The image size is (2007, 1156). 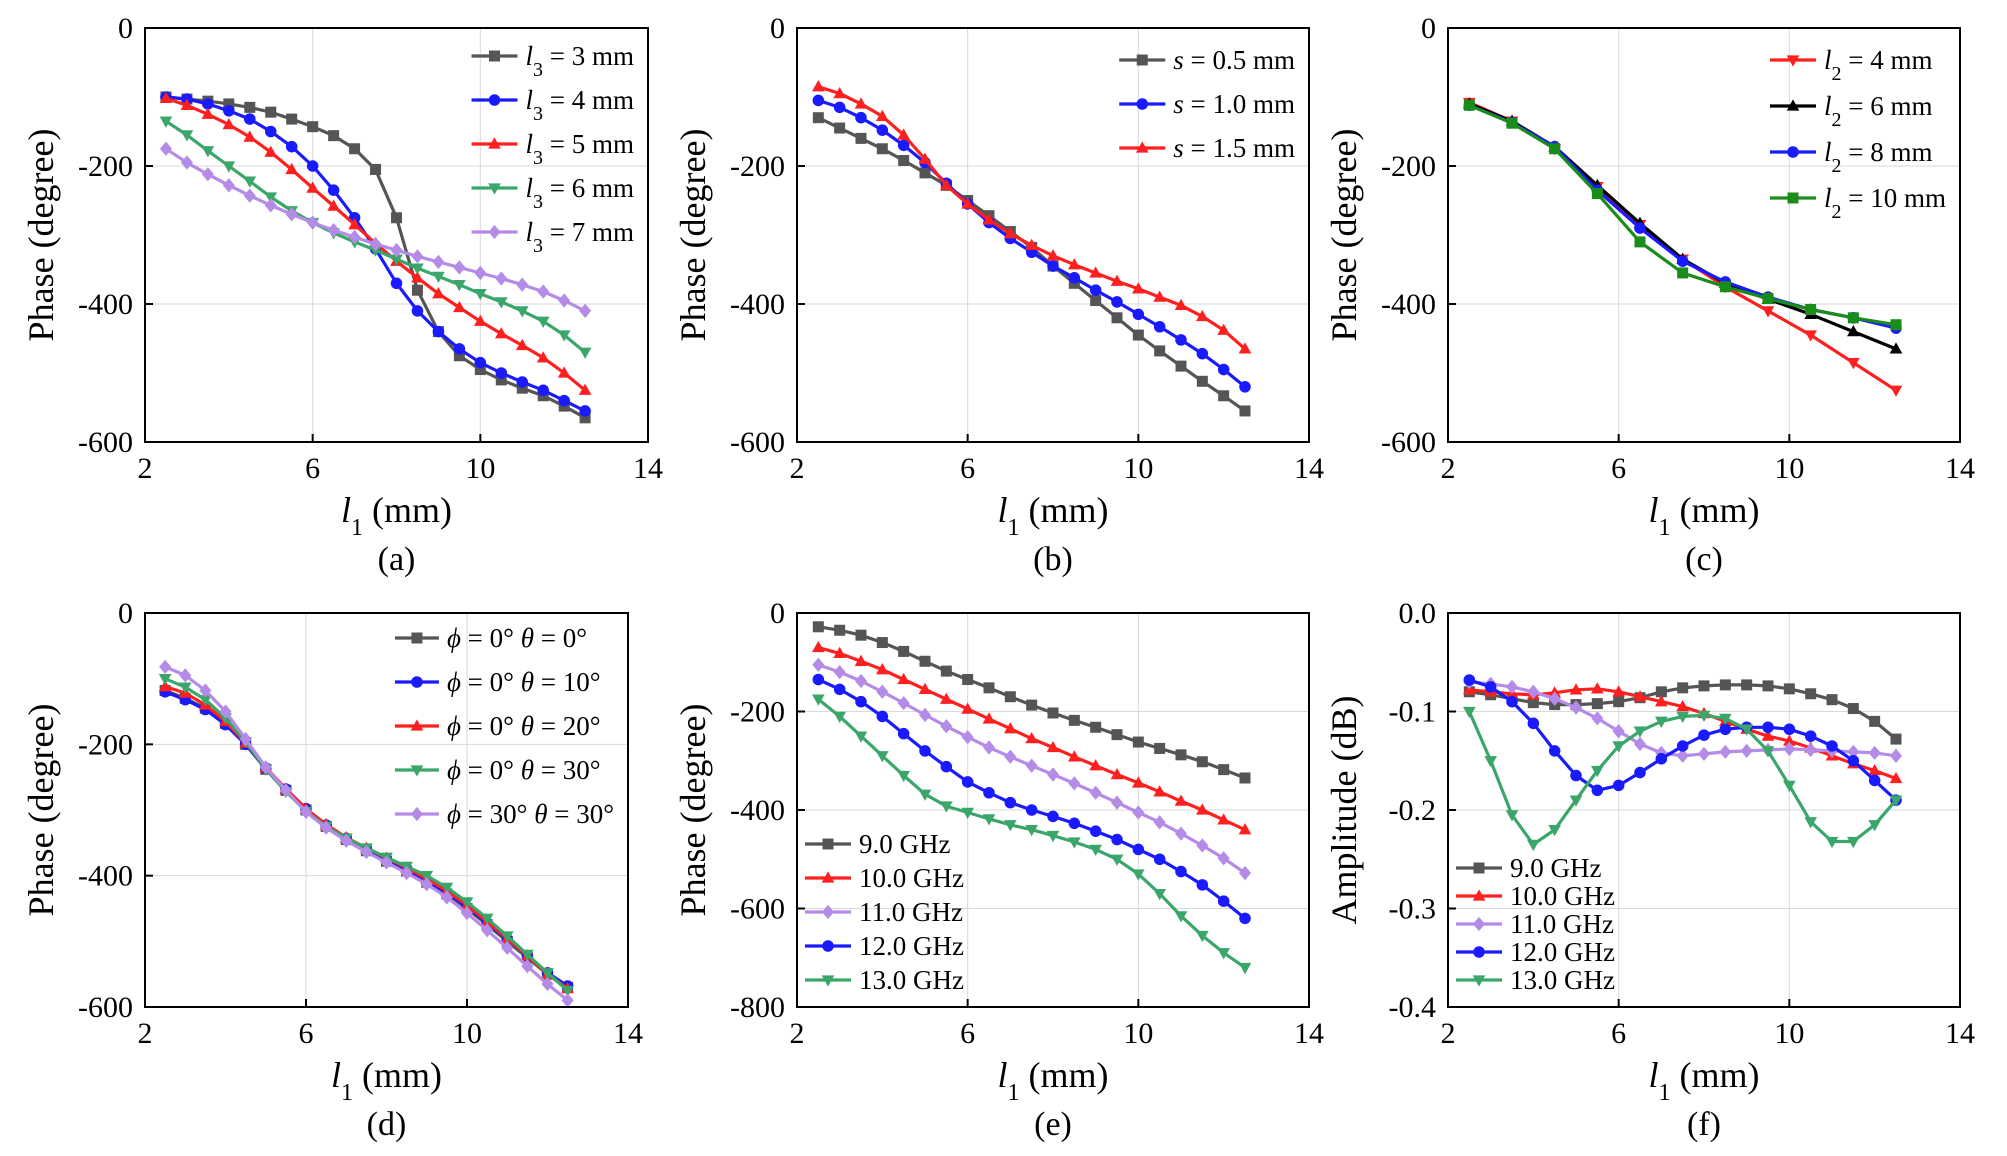 I want to click on x-tick-label: 2, so click(x=1448, y=1033).